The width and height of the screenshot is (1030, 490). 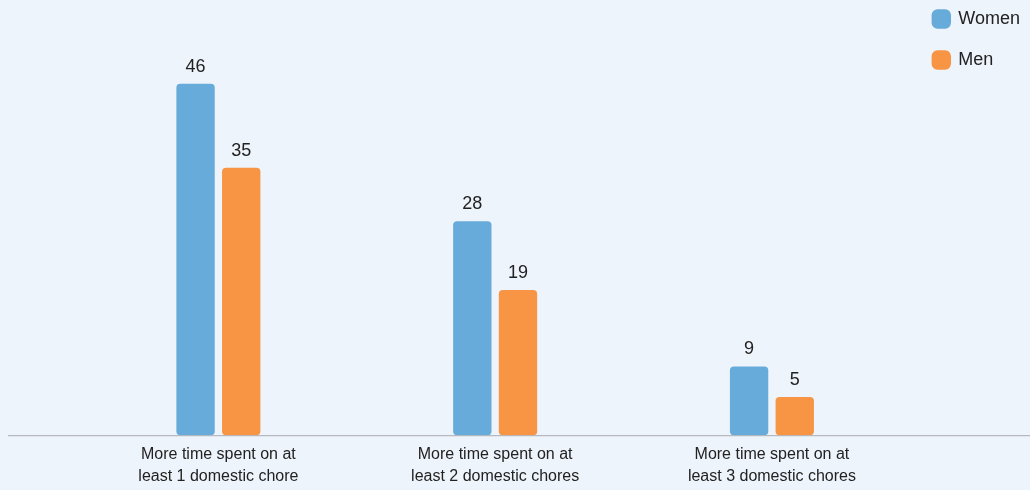 What do you see at coordinates (517, 271) in the screenshot?
I see `data-label: 19` at bounding box center [517, 271].